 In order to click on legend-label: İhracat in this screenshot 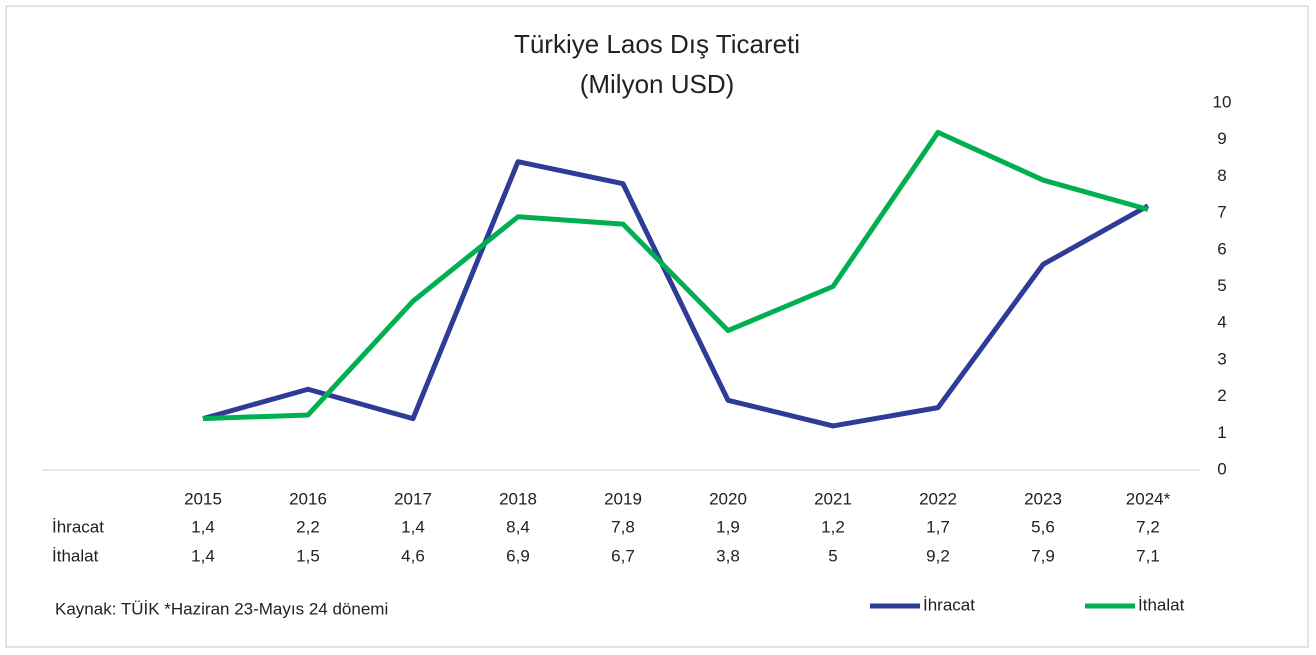, I will do `click(949, 604)`.